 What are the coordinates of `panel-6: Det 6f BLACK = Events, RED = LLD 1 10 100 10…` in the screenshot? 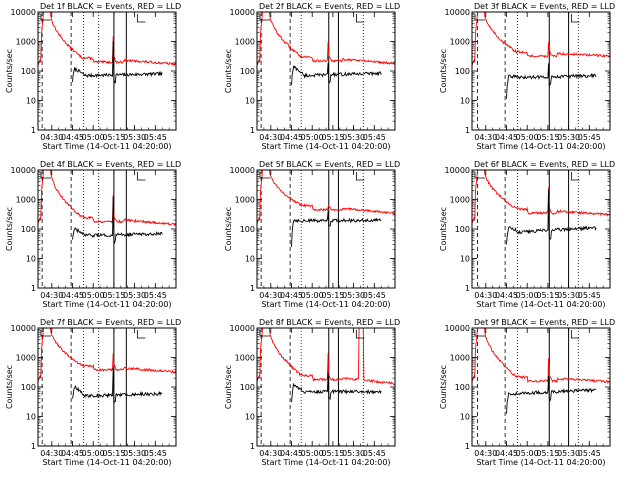 It's located at (527, 234).